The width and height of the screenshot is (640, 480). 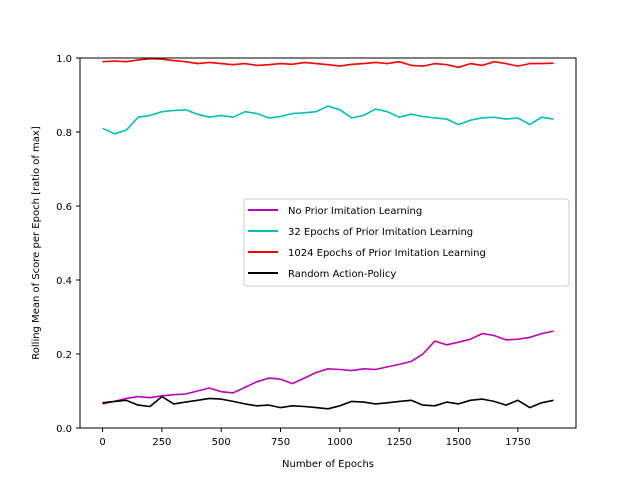 I want to click on y-tick-label: 0.6, so click(x=64, y=207).